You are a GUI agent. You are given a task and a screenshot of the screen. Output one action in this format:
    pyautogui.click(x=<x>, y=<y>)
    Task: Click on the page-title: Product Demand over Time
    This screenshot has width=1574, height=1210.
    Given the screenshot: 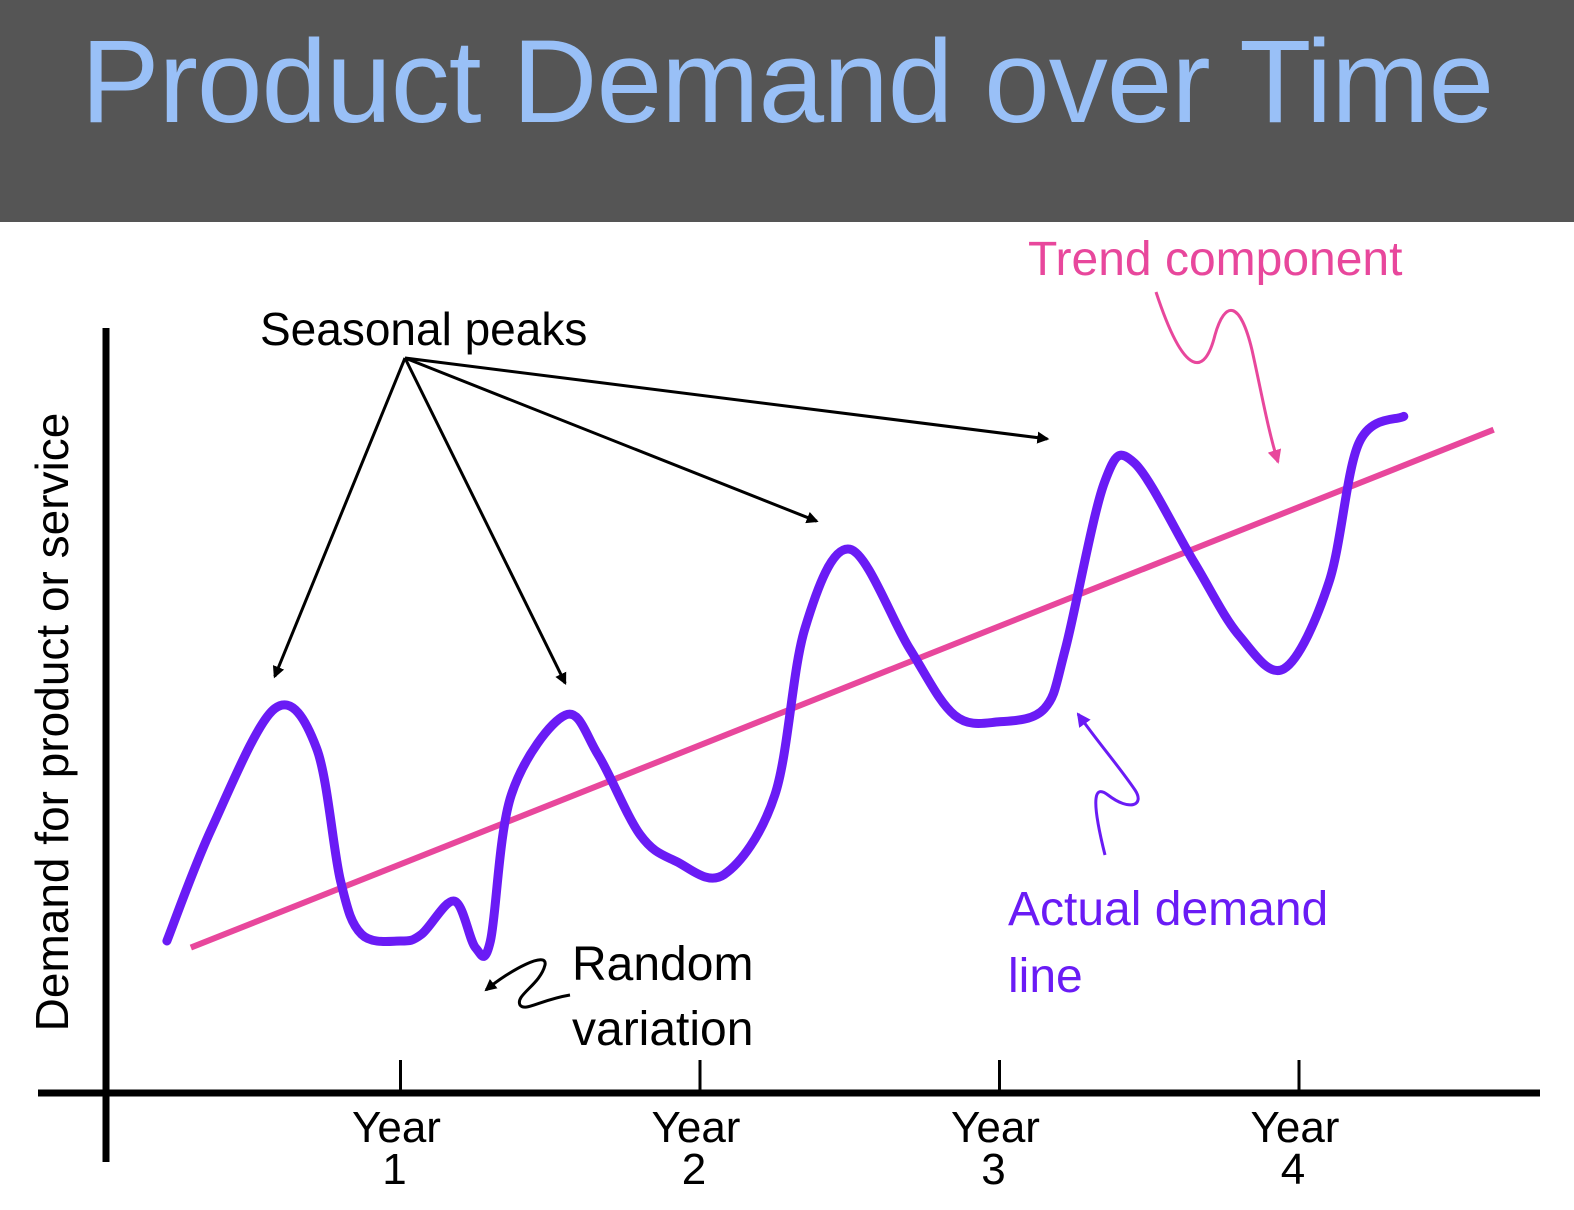 What is the action you would take?
    pyautogui.click(x=787, y=82)
    